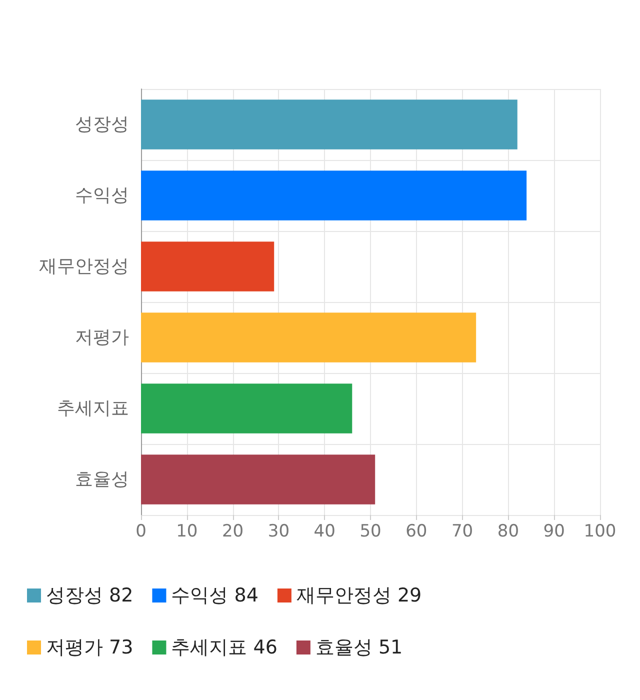 Image resolution: width=640 pixels, height=700 pixels. I want to click on x-tick-label: 40, so click(325, 532).